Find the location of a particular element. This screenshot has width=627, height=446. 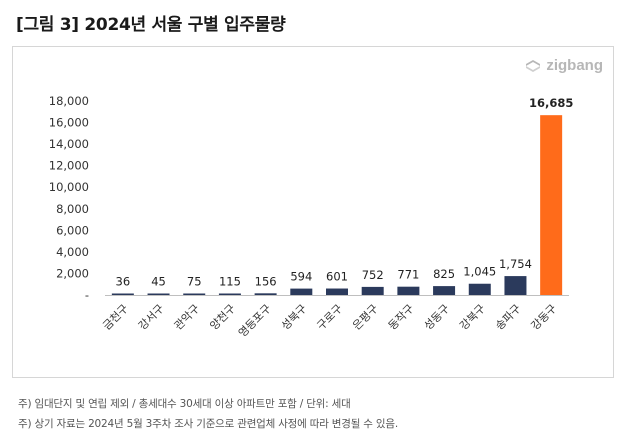

x-tick-label: 강서구 is located at coordinates (151, 317).